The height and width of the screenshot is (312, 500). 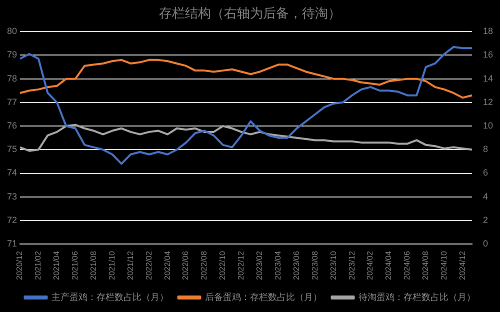 I want to click on y2-tick-label: 2, so click(x=485, y=219).